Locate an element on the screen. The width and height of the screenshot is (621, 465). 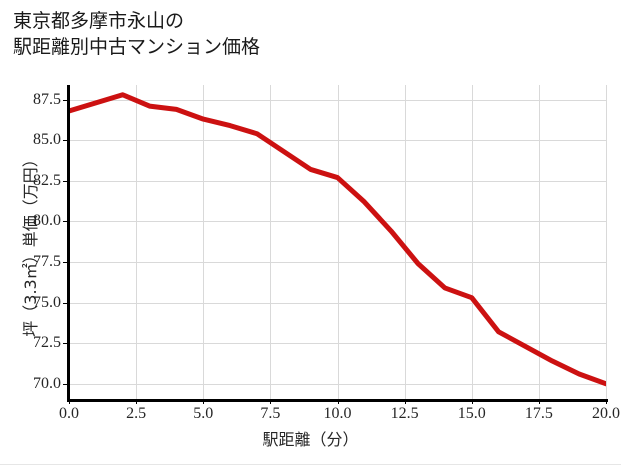
y-tick-label: 72.5 is located at coordinates (47, 343).